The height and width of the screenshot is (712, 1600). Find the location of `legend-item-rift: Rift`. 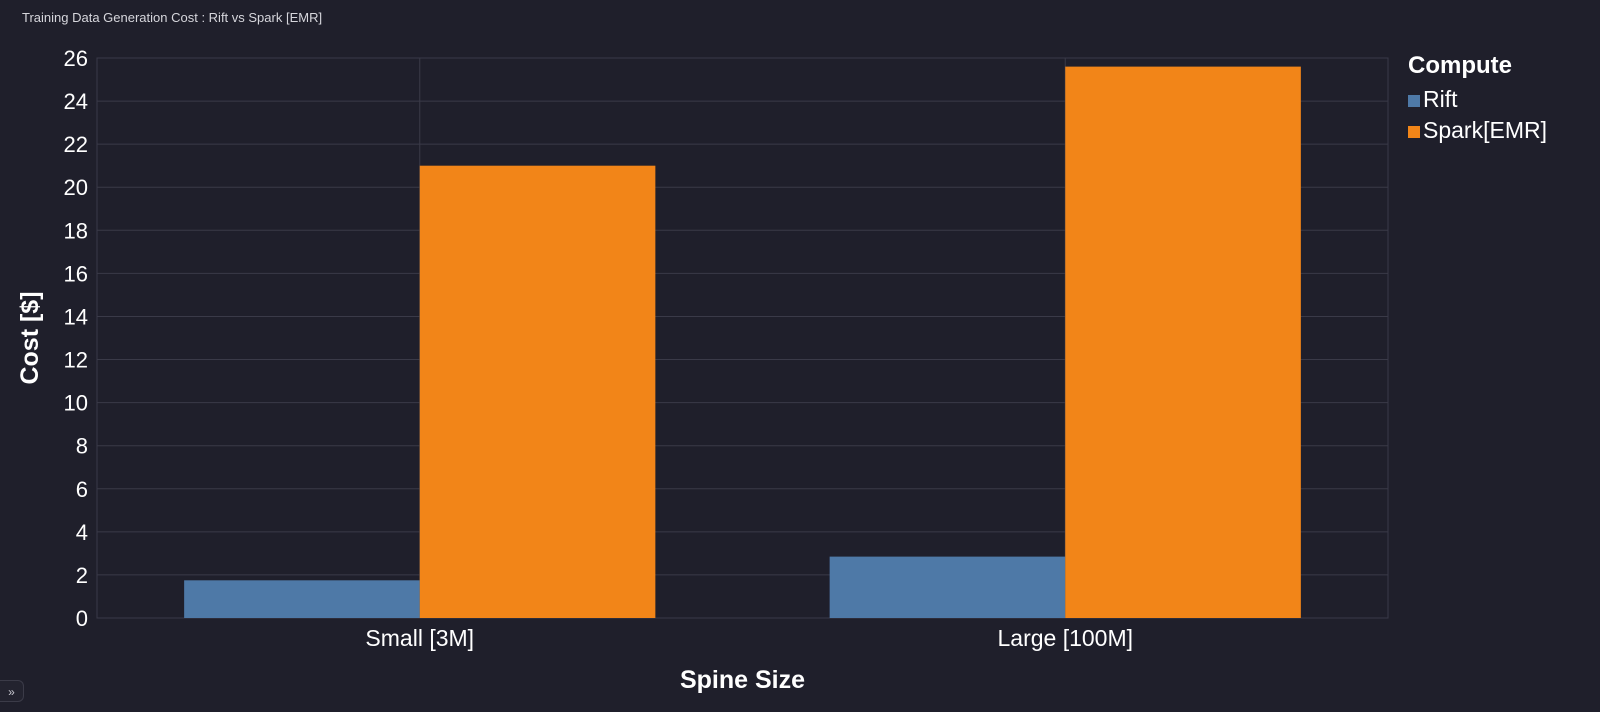

legend-item-rift: Rift is located at coordinates (1477, 99).